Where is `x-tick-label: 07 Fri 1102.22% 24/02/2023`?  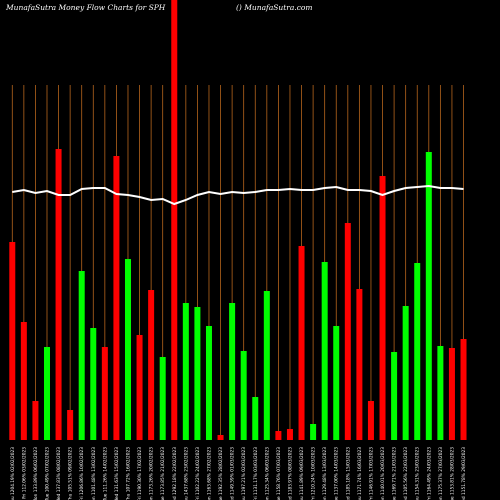
x-tick-label: 07 Fri 1102.22% 24/02/2023 is located at coordinates (198, 473).